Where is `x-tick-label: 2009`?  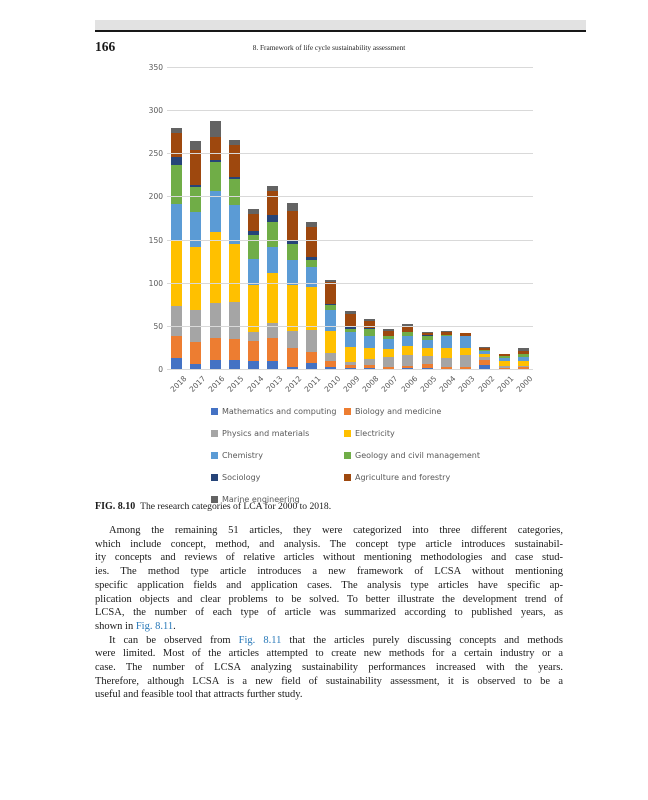 x-tick-label: 2009 is located at coordinates (351, 384).